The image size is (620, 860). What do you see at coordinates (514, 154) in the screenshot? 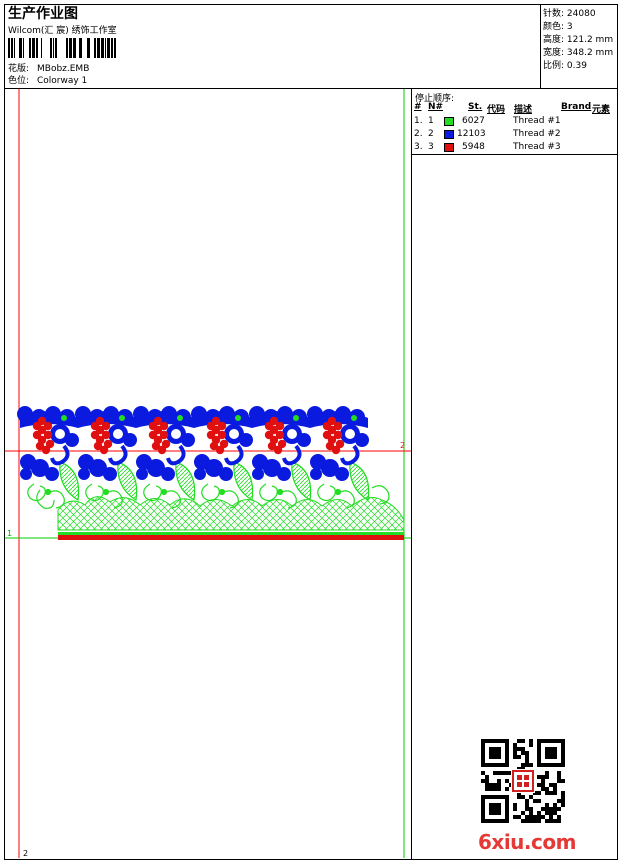
I see `table-rule` at bounding box center [514, 154].